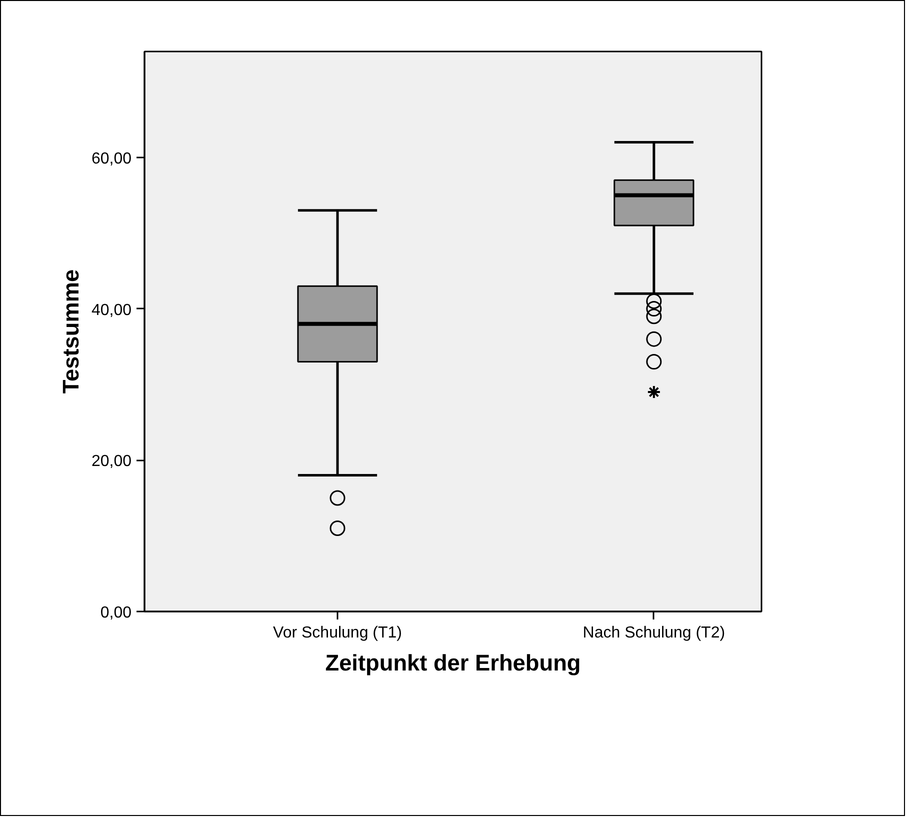 Image resolution: width=907 pixels, height=818 pixels. Describe the element at coordinates (111, 461) in the screenshot. I see `y-tick-label: 20,00` at that location.